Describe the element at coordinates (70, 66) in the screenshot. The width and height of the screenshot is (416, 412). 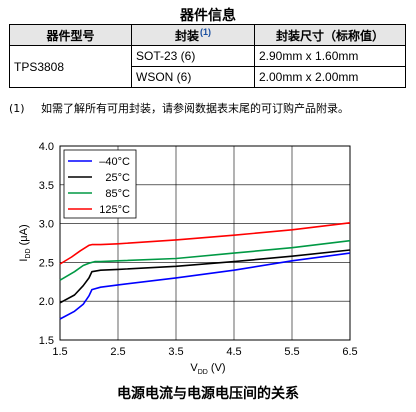
I see `device-name-cell: TPS3808` at that location.